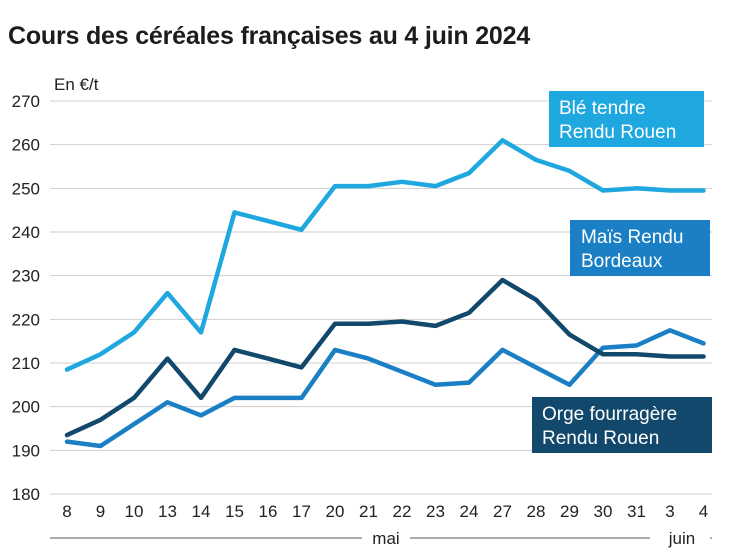 This screenshot has width=747, height=558. What do you see at coordinates (603, 511) in the screenshot?
I see `x-tick-label: 30` at bounding box center [603, 511].